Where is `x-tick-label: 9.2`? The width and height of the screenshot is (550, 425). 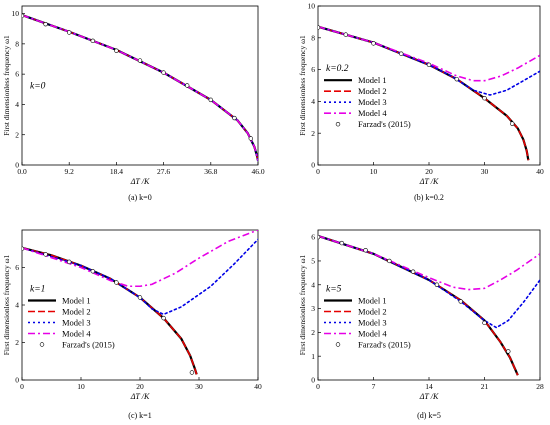
x-tick-label: 9.2 is located at coordinates (70, 171).